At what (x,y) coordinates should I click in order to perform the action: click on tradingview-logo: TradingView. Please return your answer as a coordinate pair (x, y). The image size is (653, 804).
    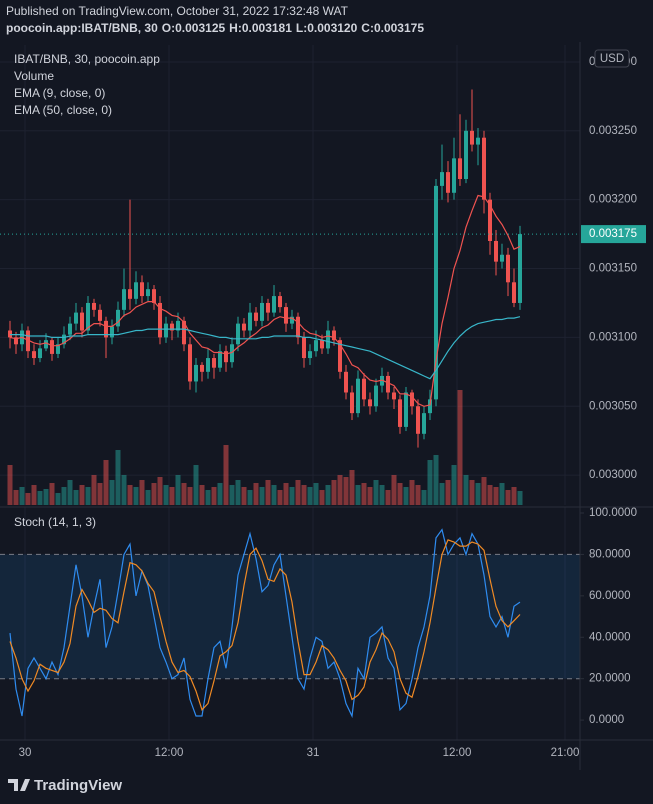
    Looking at the image, I should click on (65, 785).